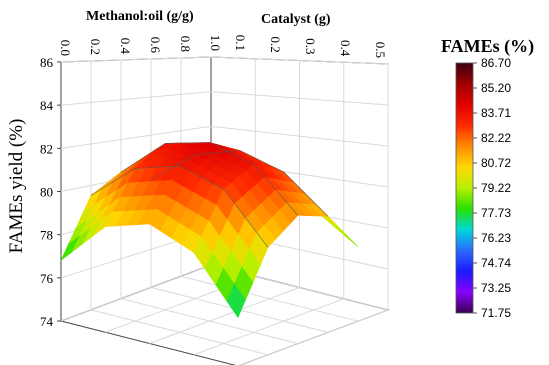 This screenshot has width=549, height=365. I want to click on colorbar-tick-label: 82.22, so click(496, 138).